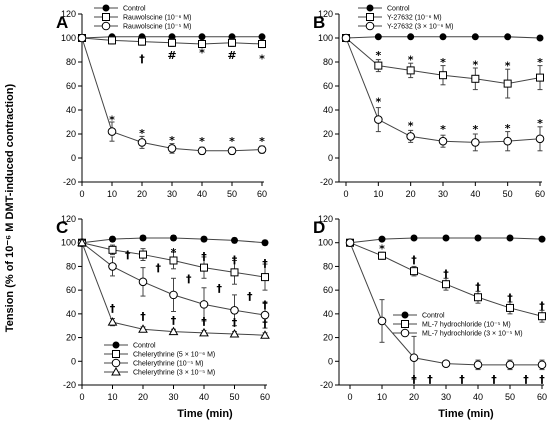 This screenshot has width=550, height=422. Describe the element at coordinates (62, 227) in the screenshot. I see `panel-label: C` at that location.